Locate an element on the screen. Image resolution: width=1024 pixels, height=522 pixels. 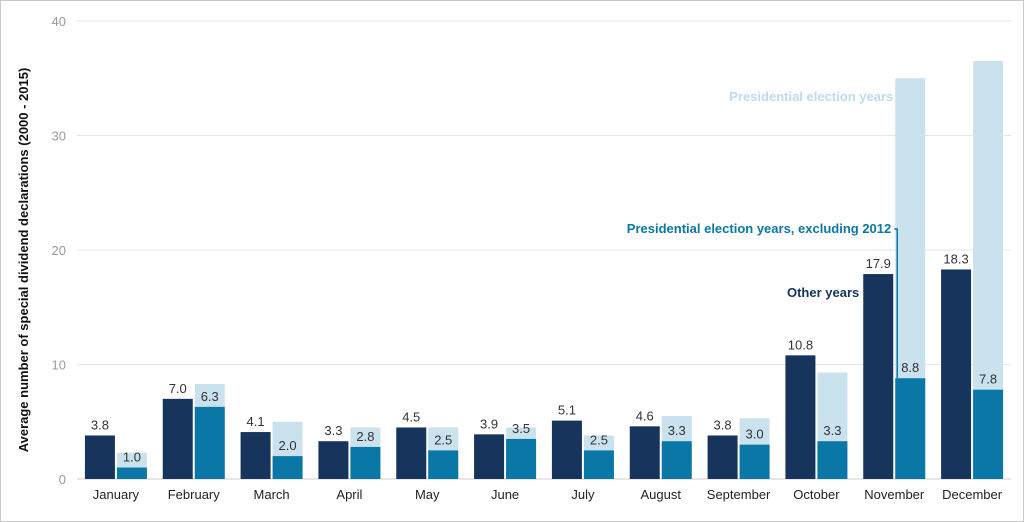
value-label-other-years: 10.8 is located at coordinates (800, 344).